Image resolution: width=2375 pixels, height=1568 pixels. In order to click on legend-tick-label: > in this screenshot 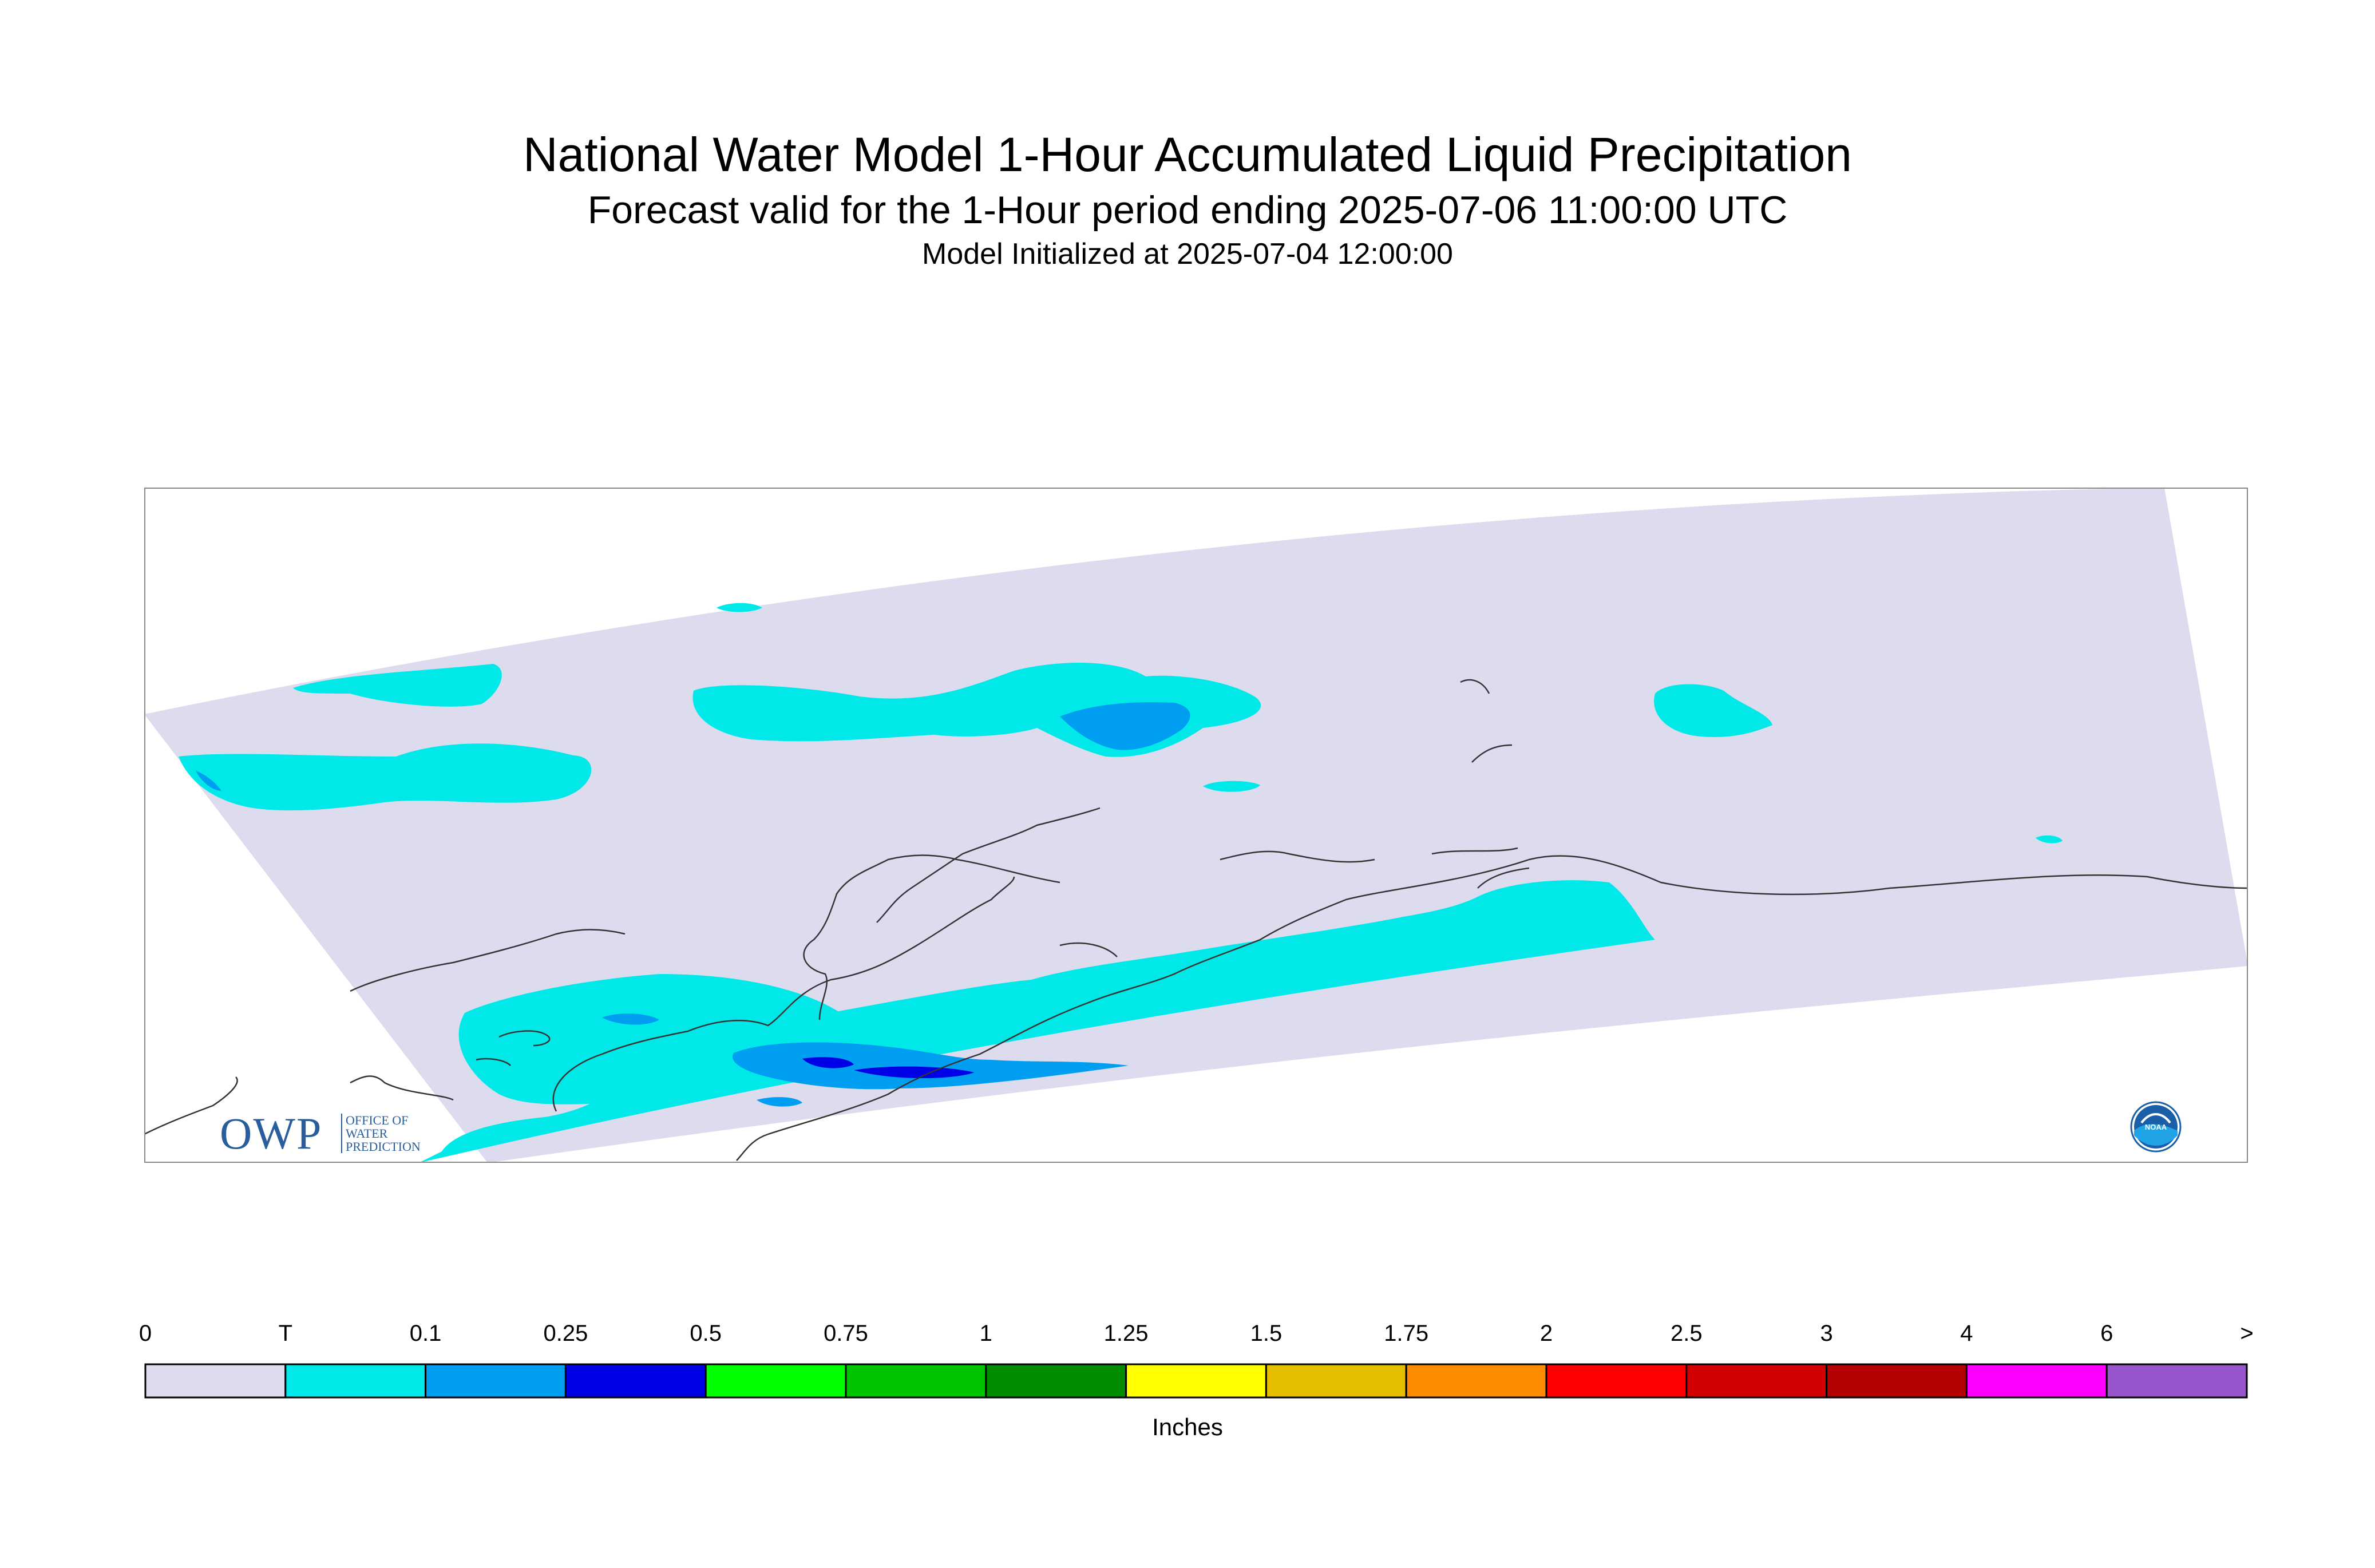, I will do `click(2247, 1333)`.